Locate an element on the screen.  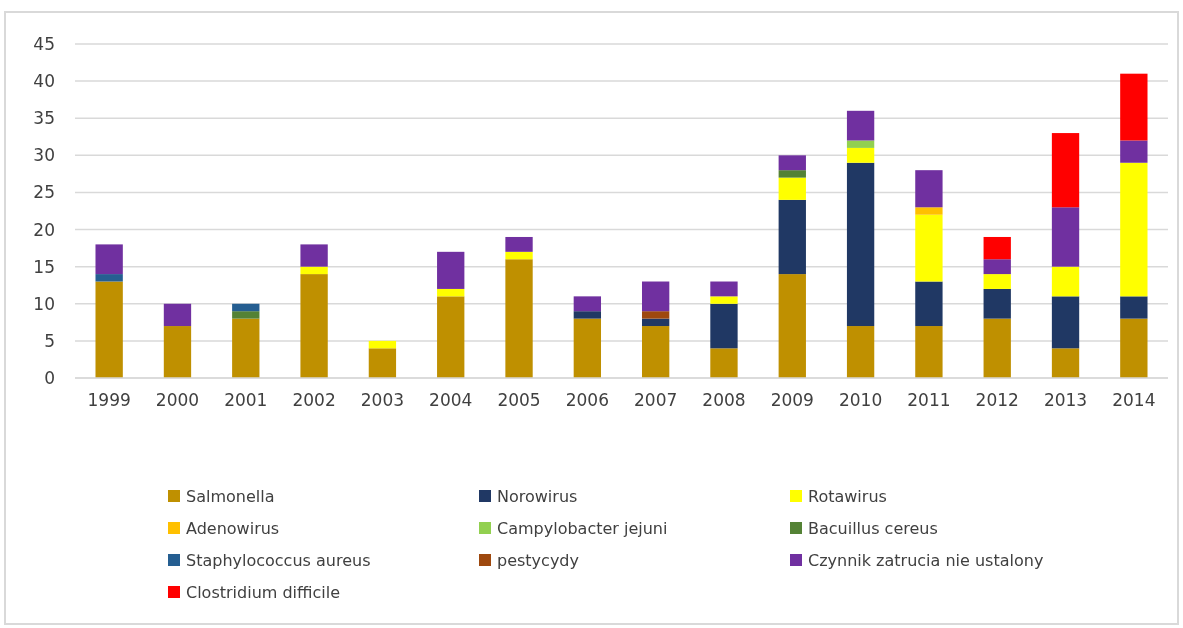
legend-label: Norowirus is located at coordinates (537, 496).